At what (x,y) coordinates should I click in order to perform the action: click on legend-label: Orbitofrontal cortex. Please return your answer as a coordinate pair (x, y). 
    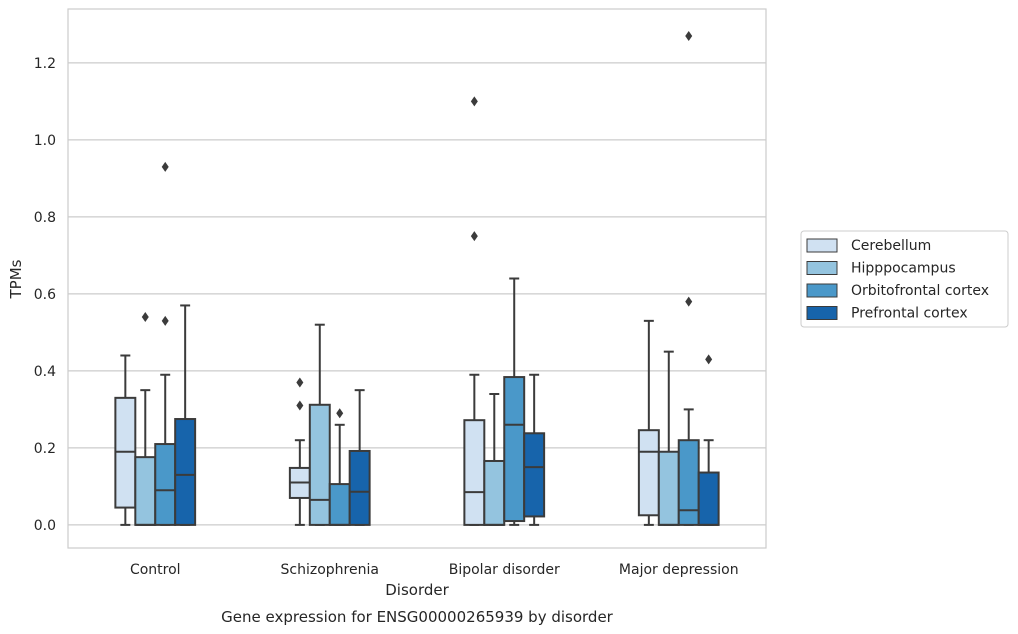
    Looking at the image, I should click on (920, 291).